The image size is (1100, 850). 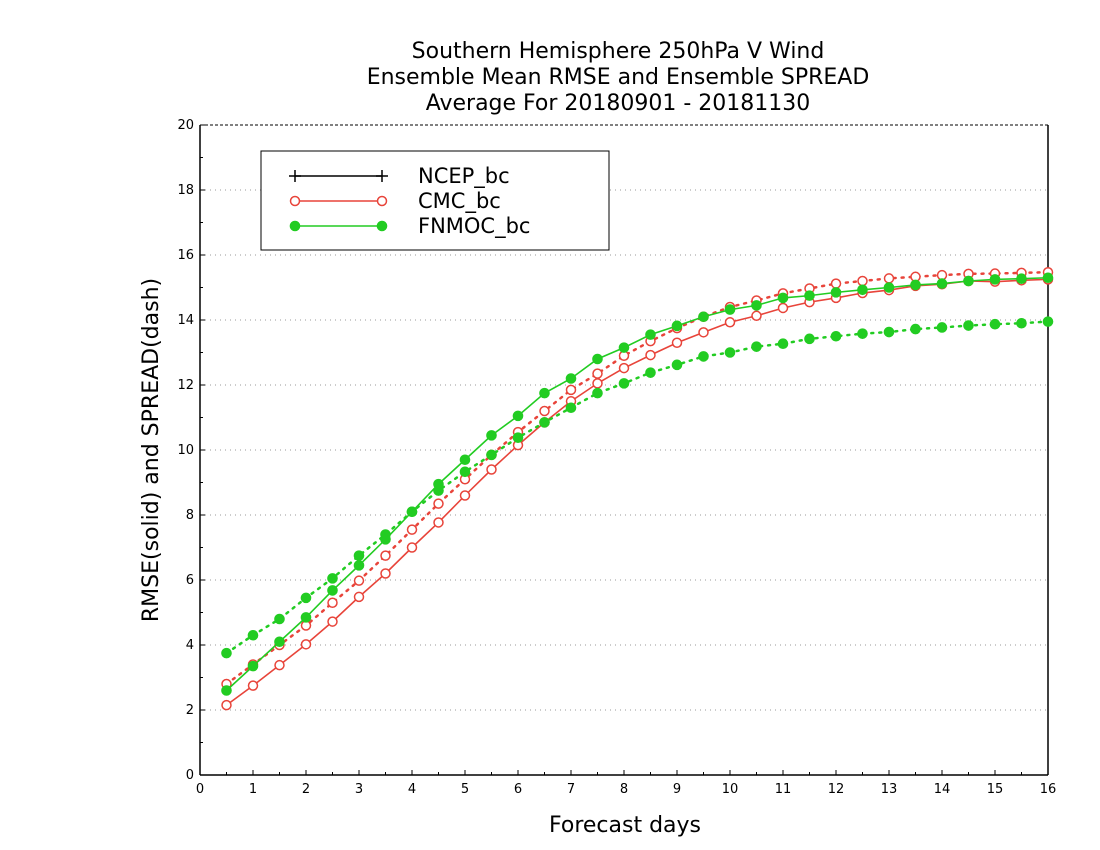 I want to click on x-axis-ticks: 0 1 2 3 4 5 6 7 8 9 10 11 12 13 14 15 16, so click(x=626, y=783).